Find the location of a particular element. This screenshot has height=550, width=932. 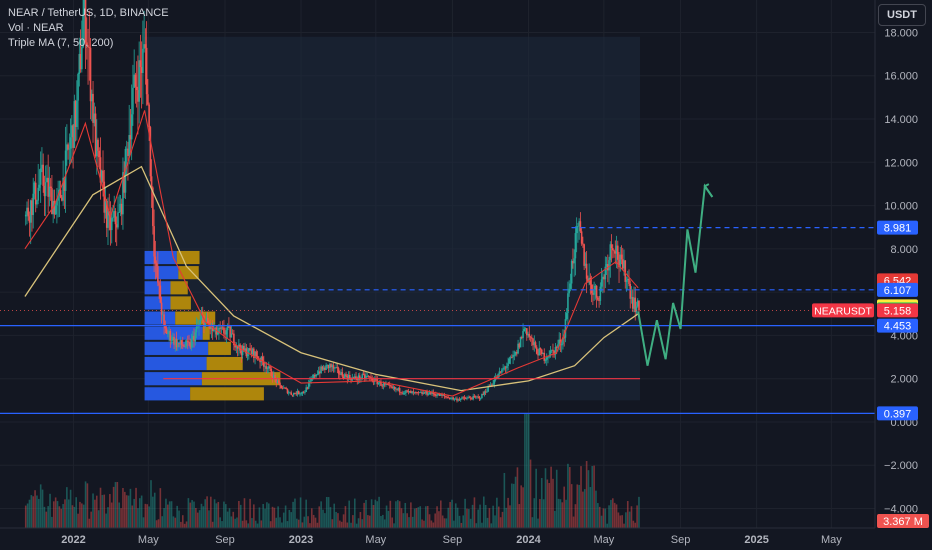

currency-button: USDT is located at coordinates (902, 15).